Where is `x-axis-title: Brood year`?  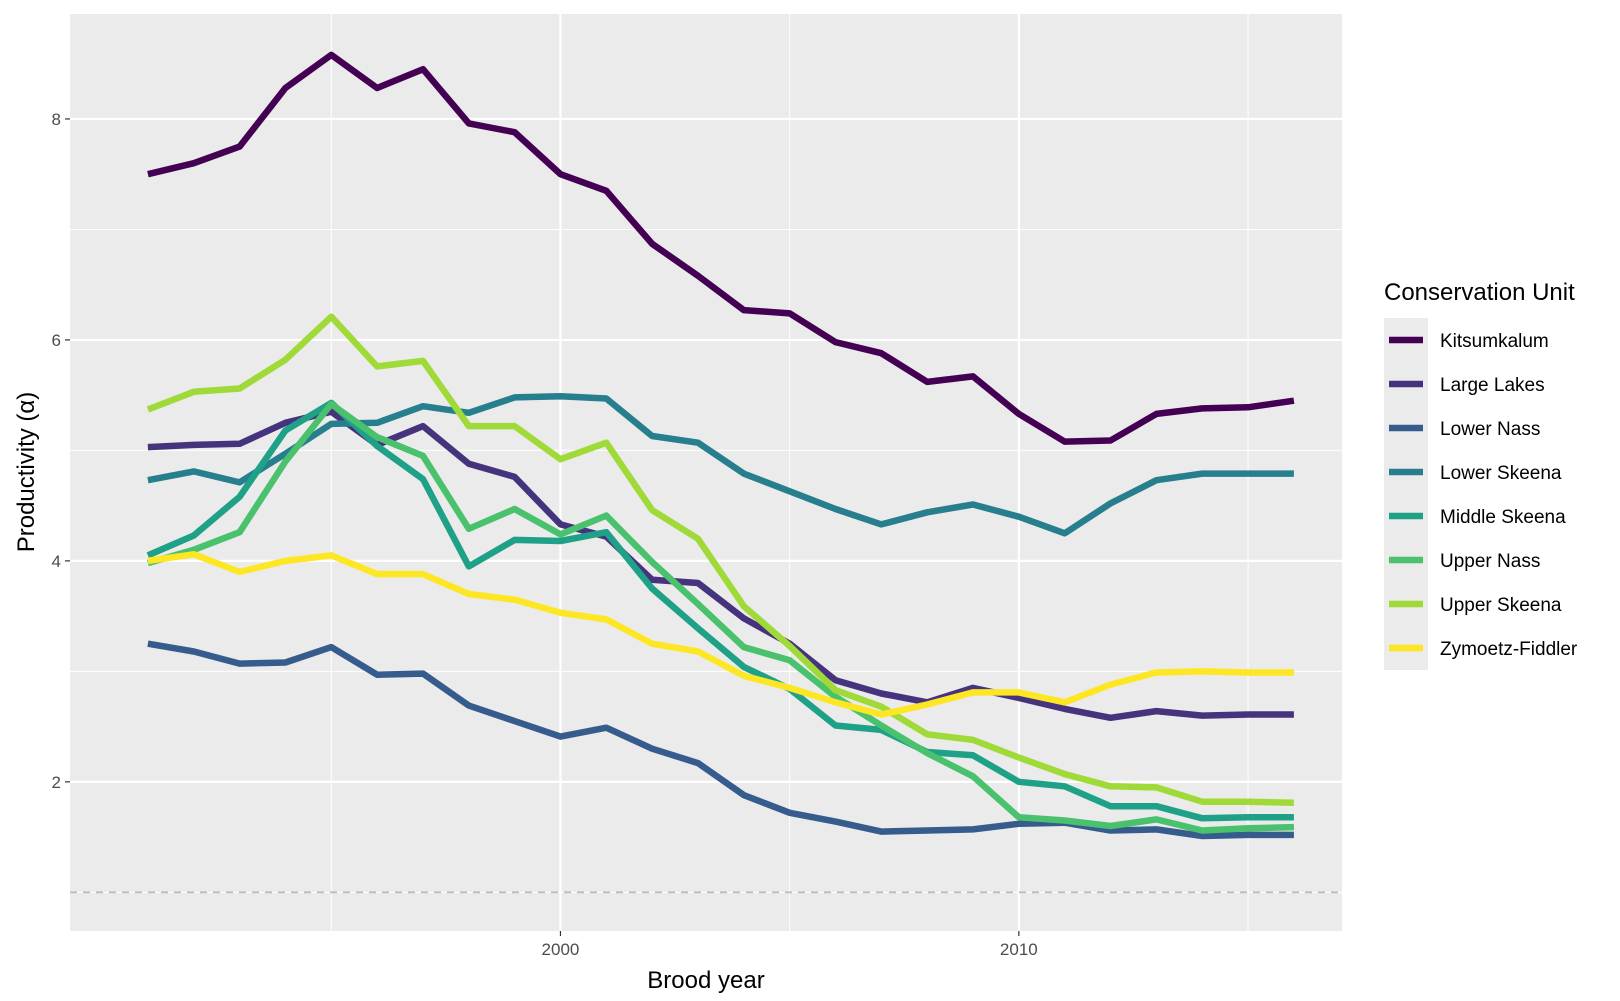
x-axis-title: Brood year is located at coordinates (705, 980).